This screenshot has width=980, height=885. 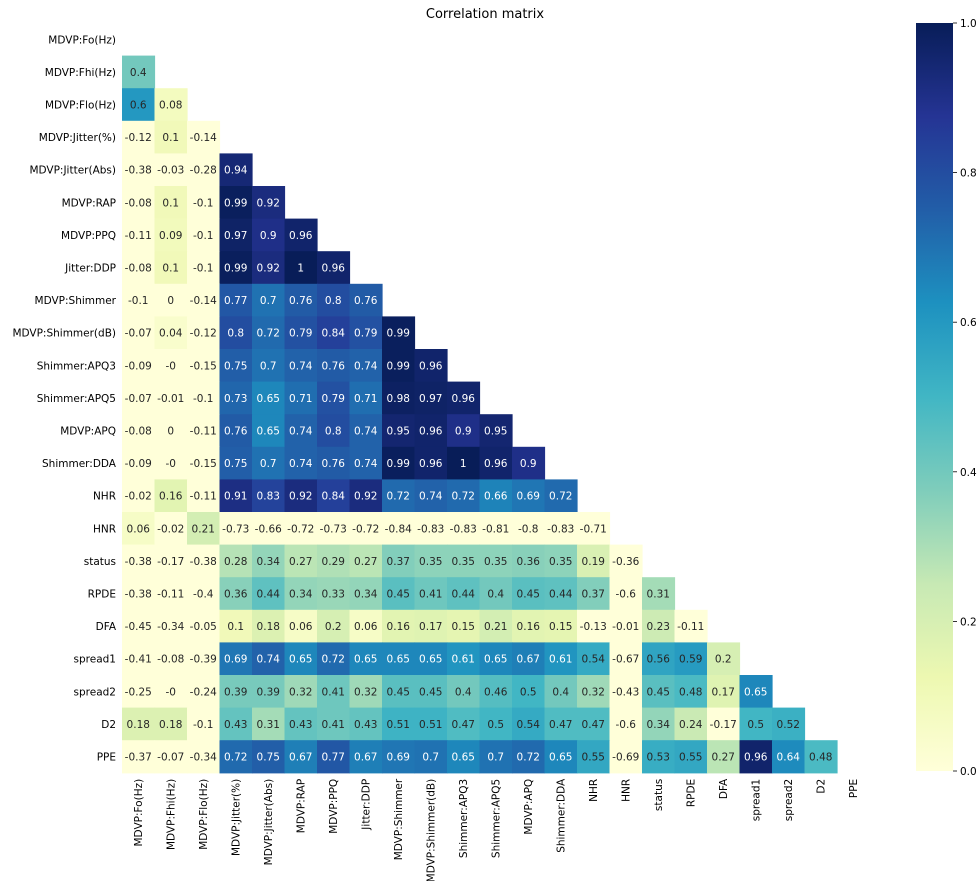 I want to click on cell-value-label: 0.56, so click(x=659, y=660).